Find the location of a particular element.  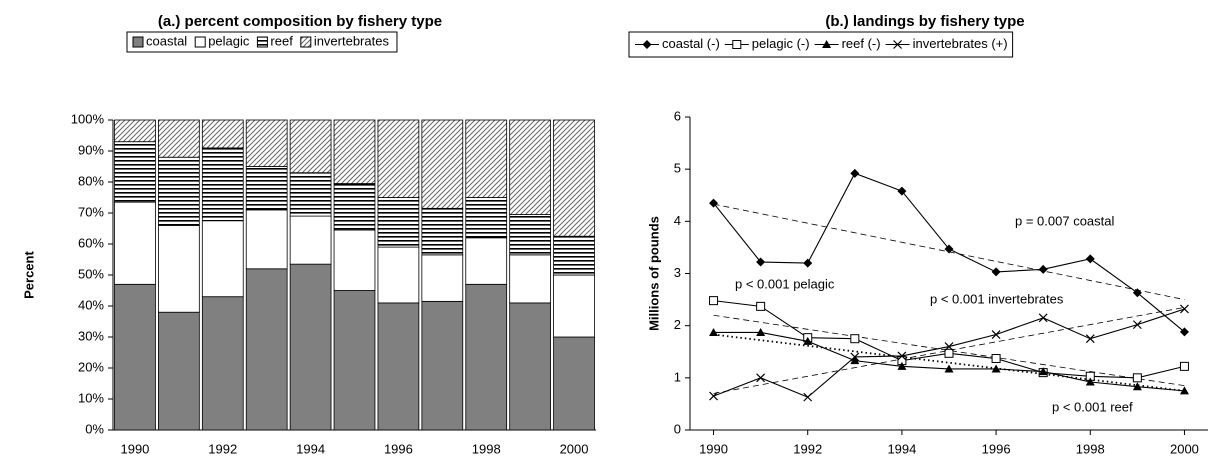

y-tick-label: 4 is located at coordinates (677, 220).